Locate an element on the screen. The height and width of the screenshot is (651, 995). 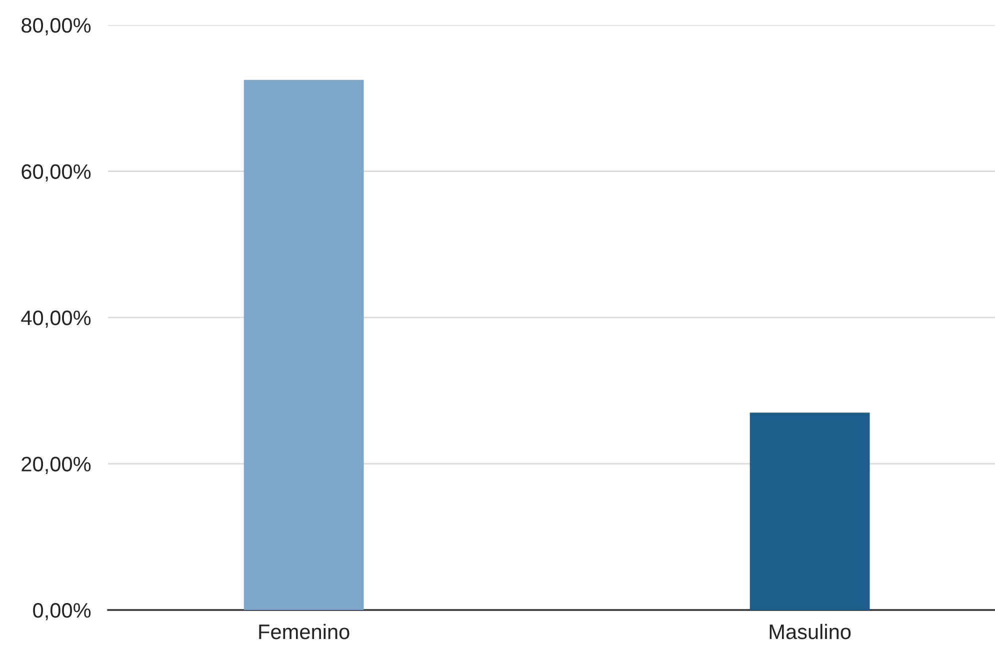
x-tick-label: Masulino is located at coordinates (810, 632).